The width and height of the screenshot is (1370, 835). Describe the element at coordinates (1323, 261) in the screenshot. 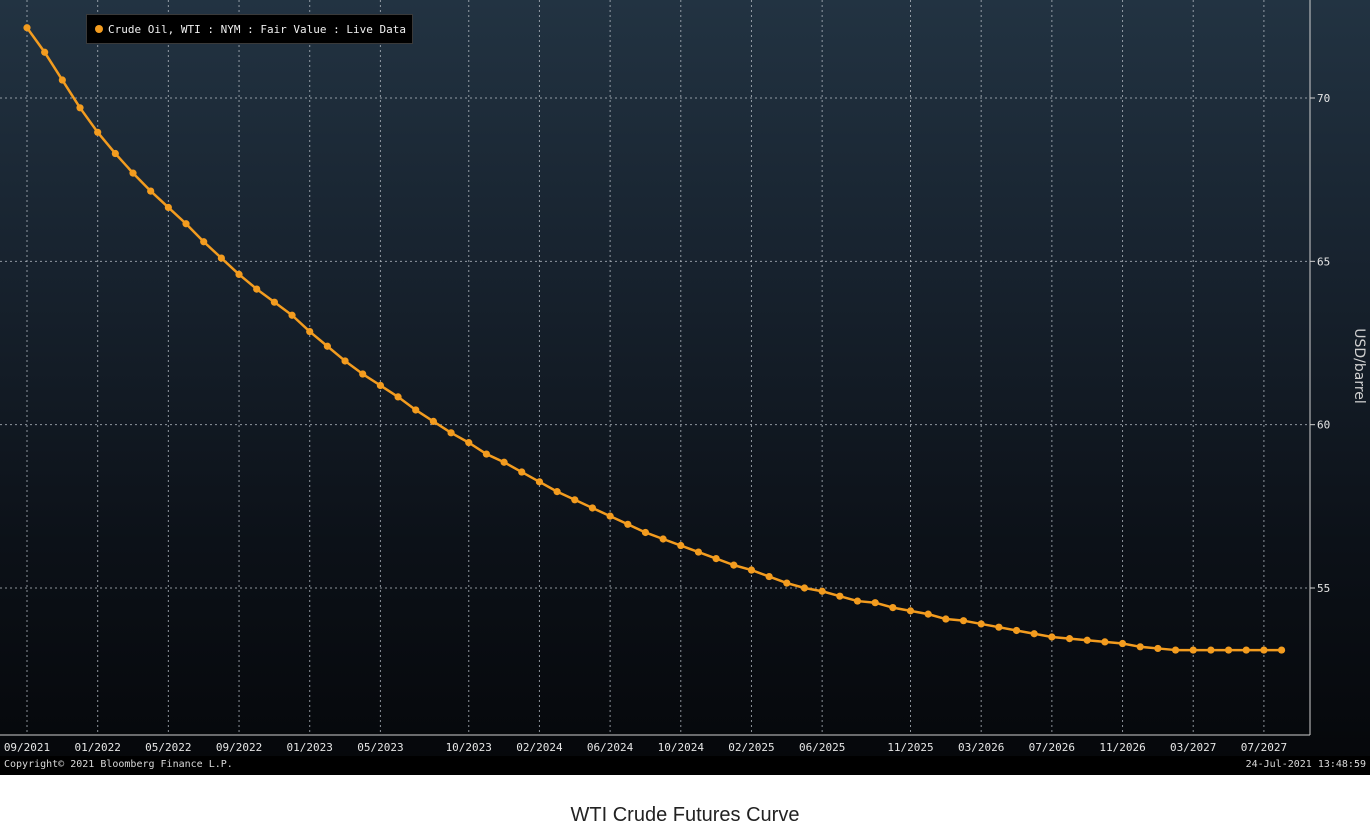

I see `y-tick-label: 65` at that location.